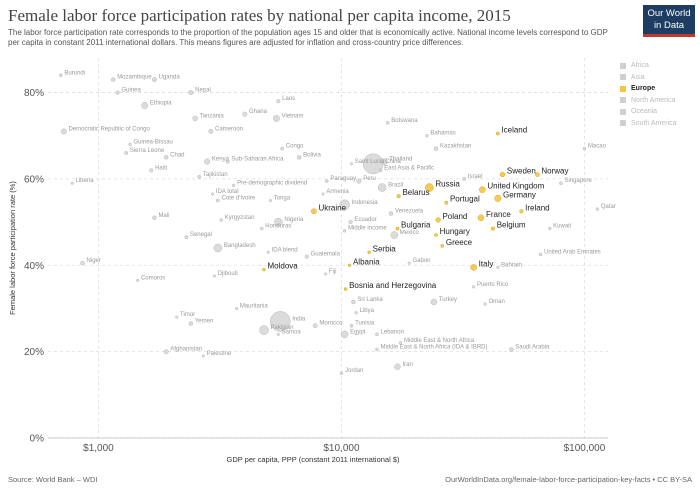  I want to click on point-india, so click(280, 321).